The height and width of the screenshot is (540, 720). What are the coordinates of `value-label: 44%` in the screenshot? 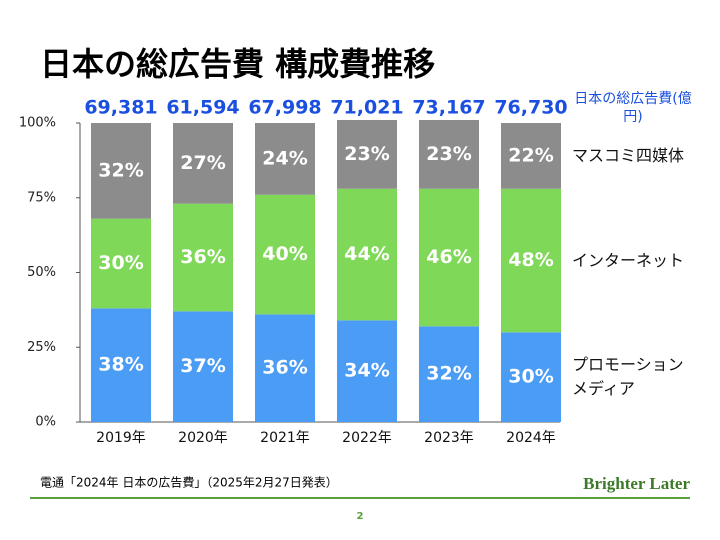 It's located at (366, 254).